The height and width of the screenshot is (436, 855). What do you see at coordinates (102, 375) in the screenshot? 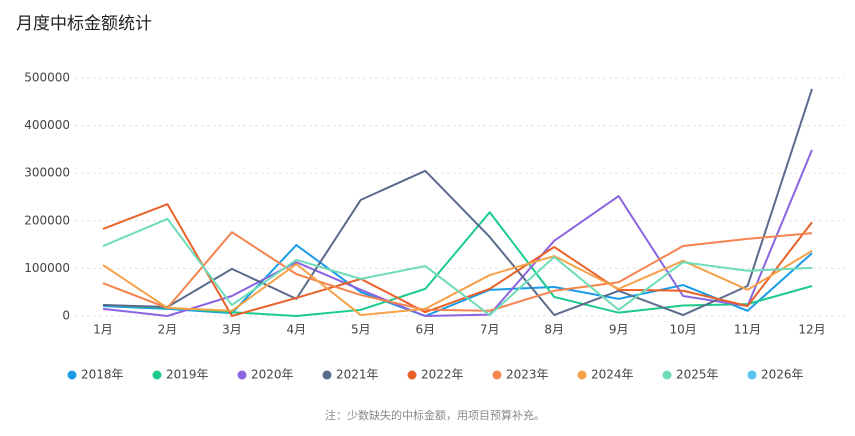
I see `legend-label: 2018年` at bounding box center [102, 375].